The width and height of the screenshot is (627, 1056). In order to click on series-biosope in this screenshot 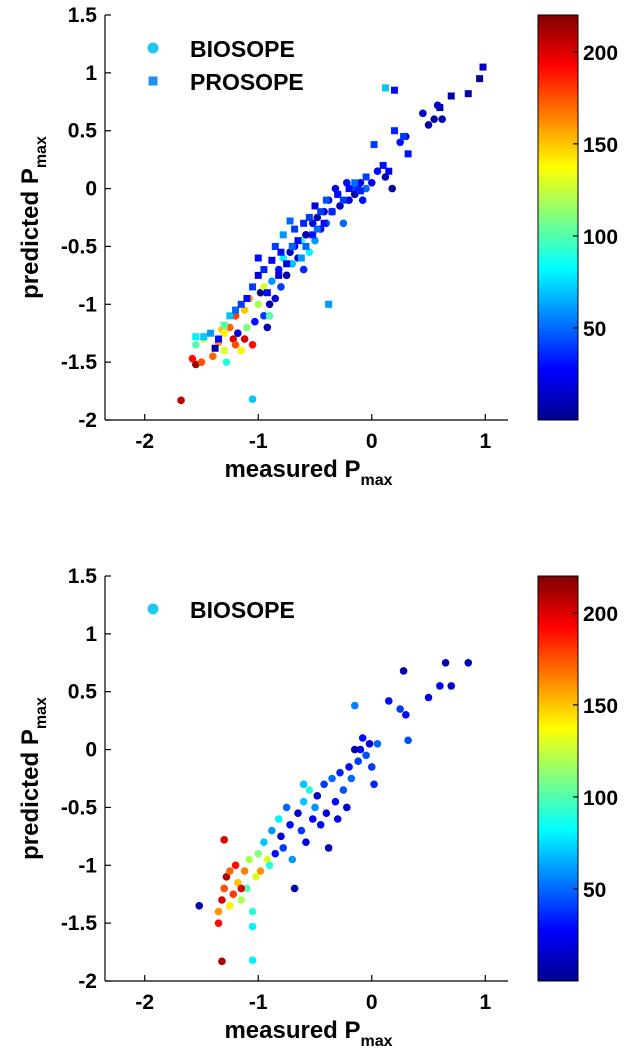, I will do `click(334, 812)`.